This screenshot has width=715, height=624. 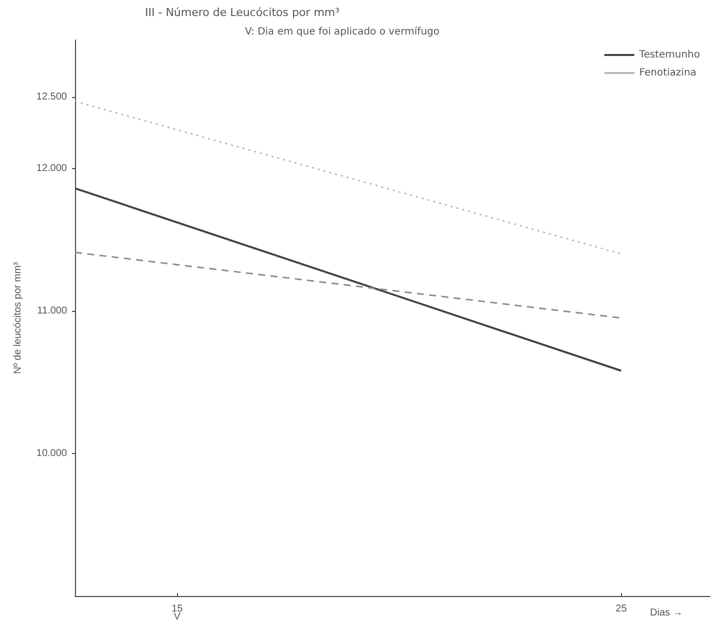 What do you see at coordinates (342, 32) in the screenshot?
I see `chart-subtitle: V: Dia em que foi aplicado o vermífugo` at bounding box center [342, 32].